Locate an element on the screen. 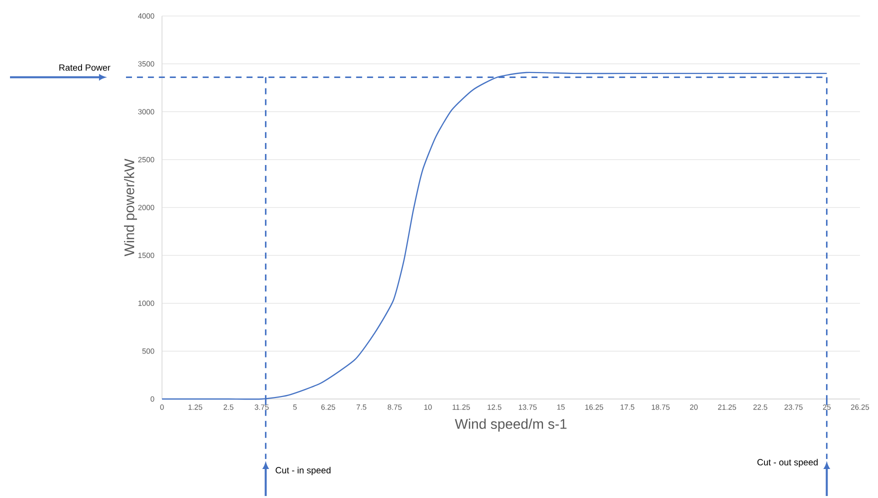  x-axis-title: Wind speed/m s-1 is located at coordinates (510, 425).